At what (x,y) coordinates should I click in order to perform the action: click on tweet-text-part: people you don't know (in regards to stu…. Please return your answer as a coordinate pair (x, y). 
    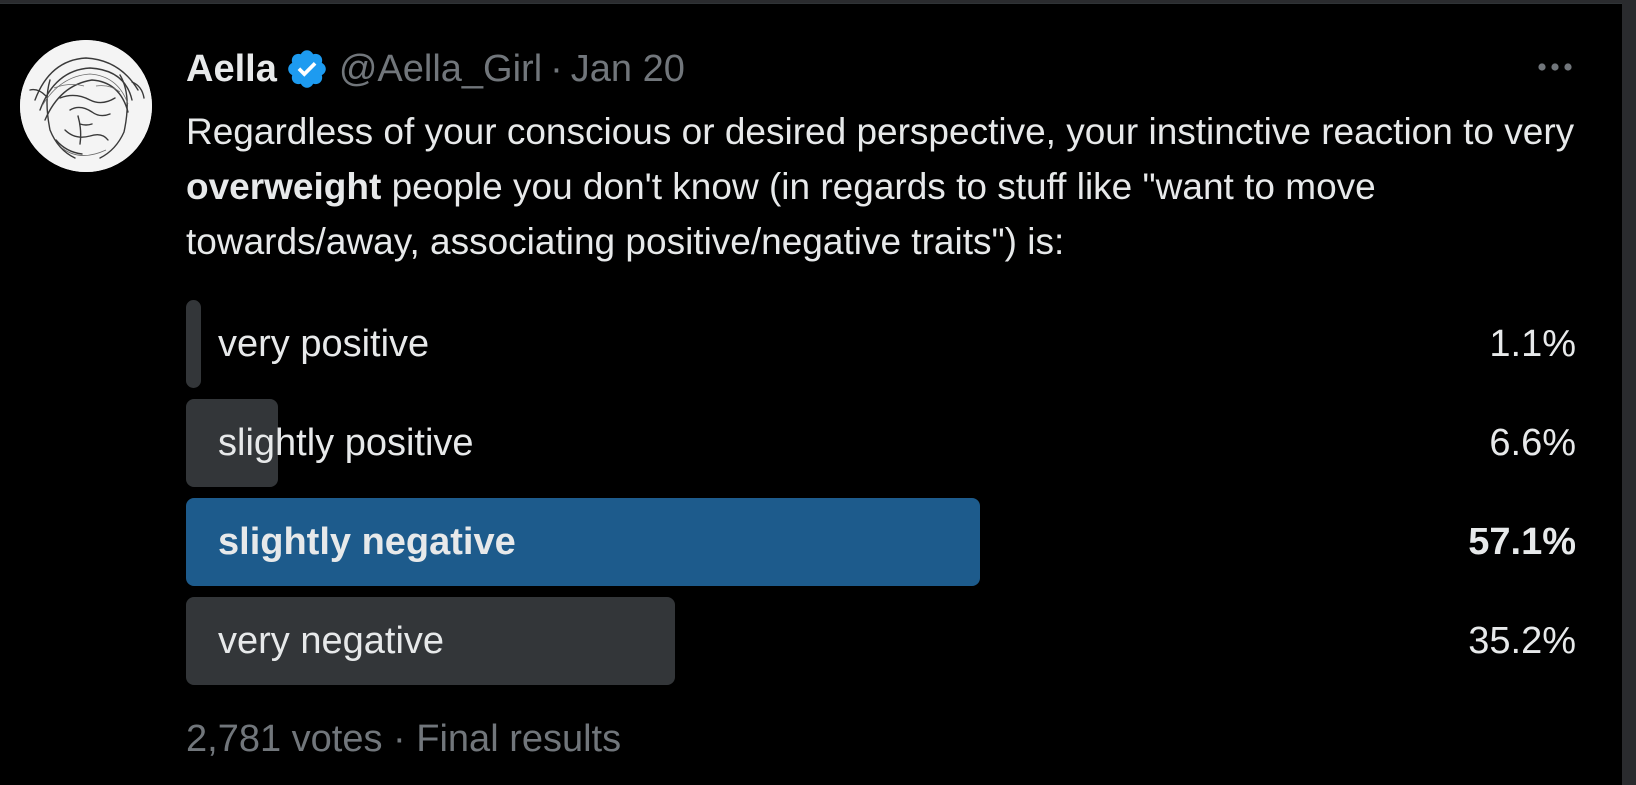
    Looking at the image, I should click on (781, 214).